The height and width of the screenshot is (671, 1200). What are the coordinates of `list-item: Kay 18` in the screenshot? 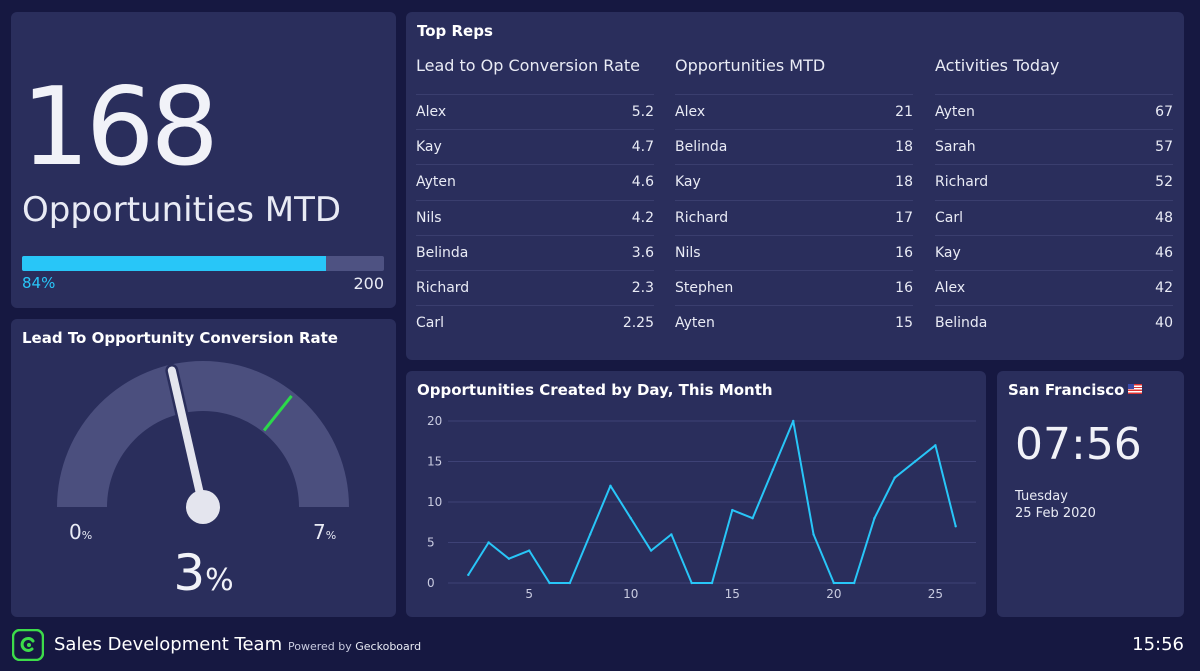 It's located at (794, 181).